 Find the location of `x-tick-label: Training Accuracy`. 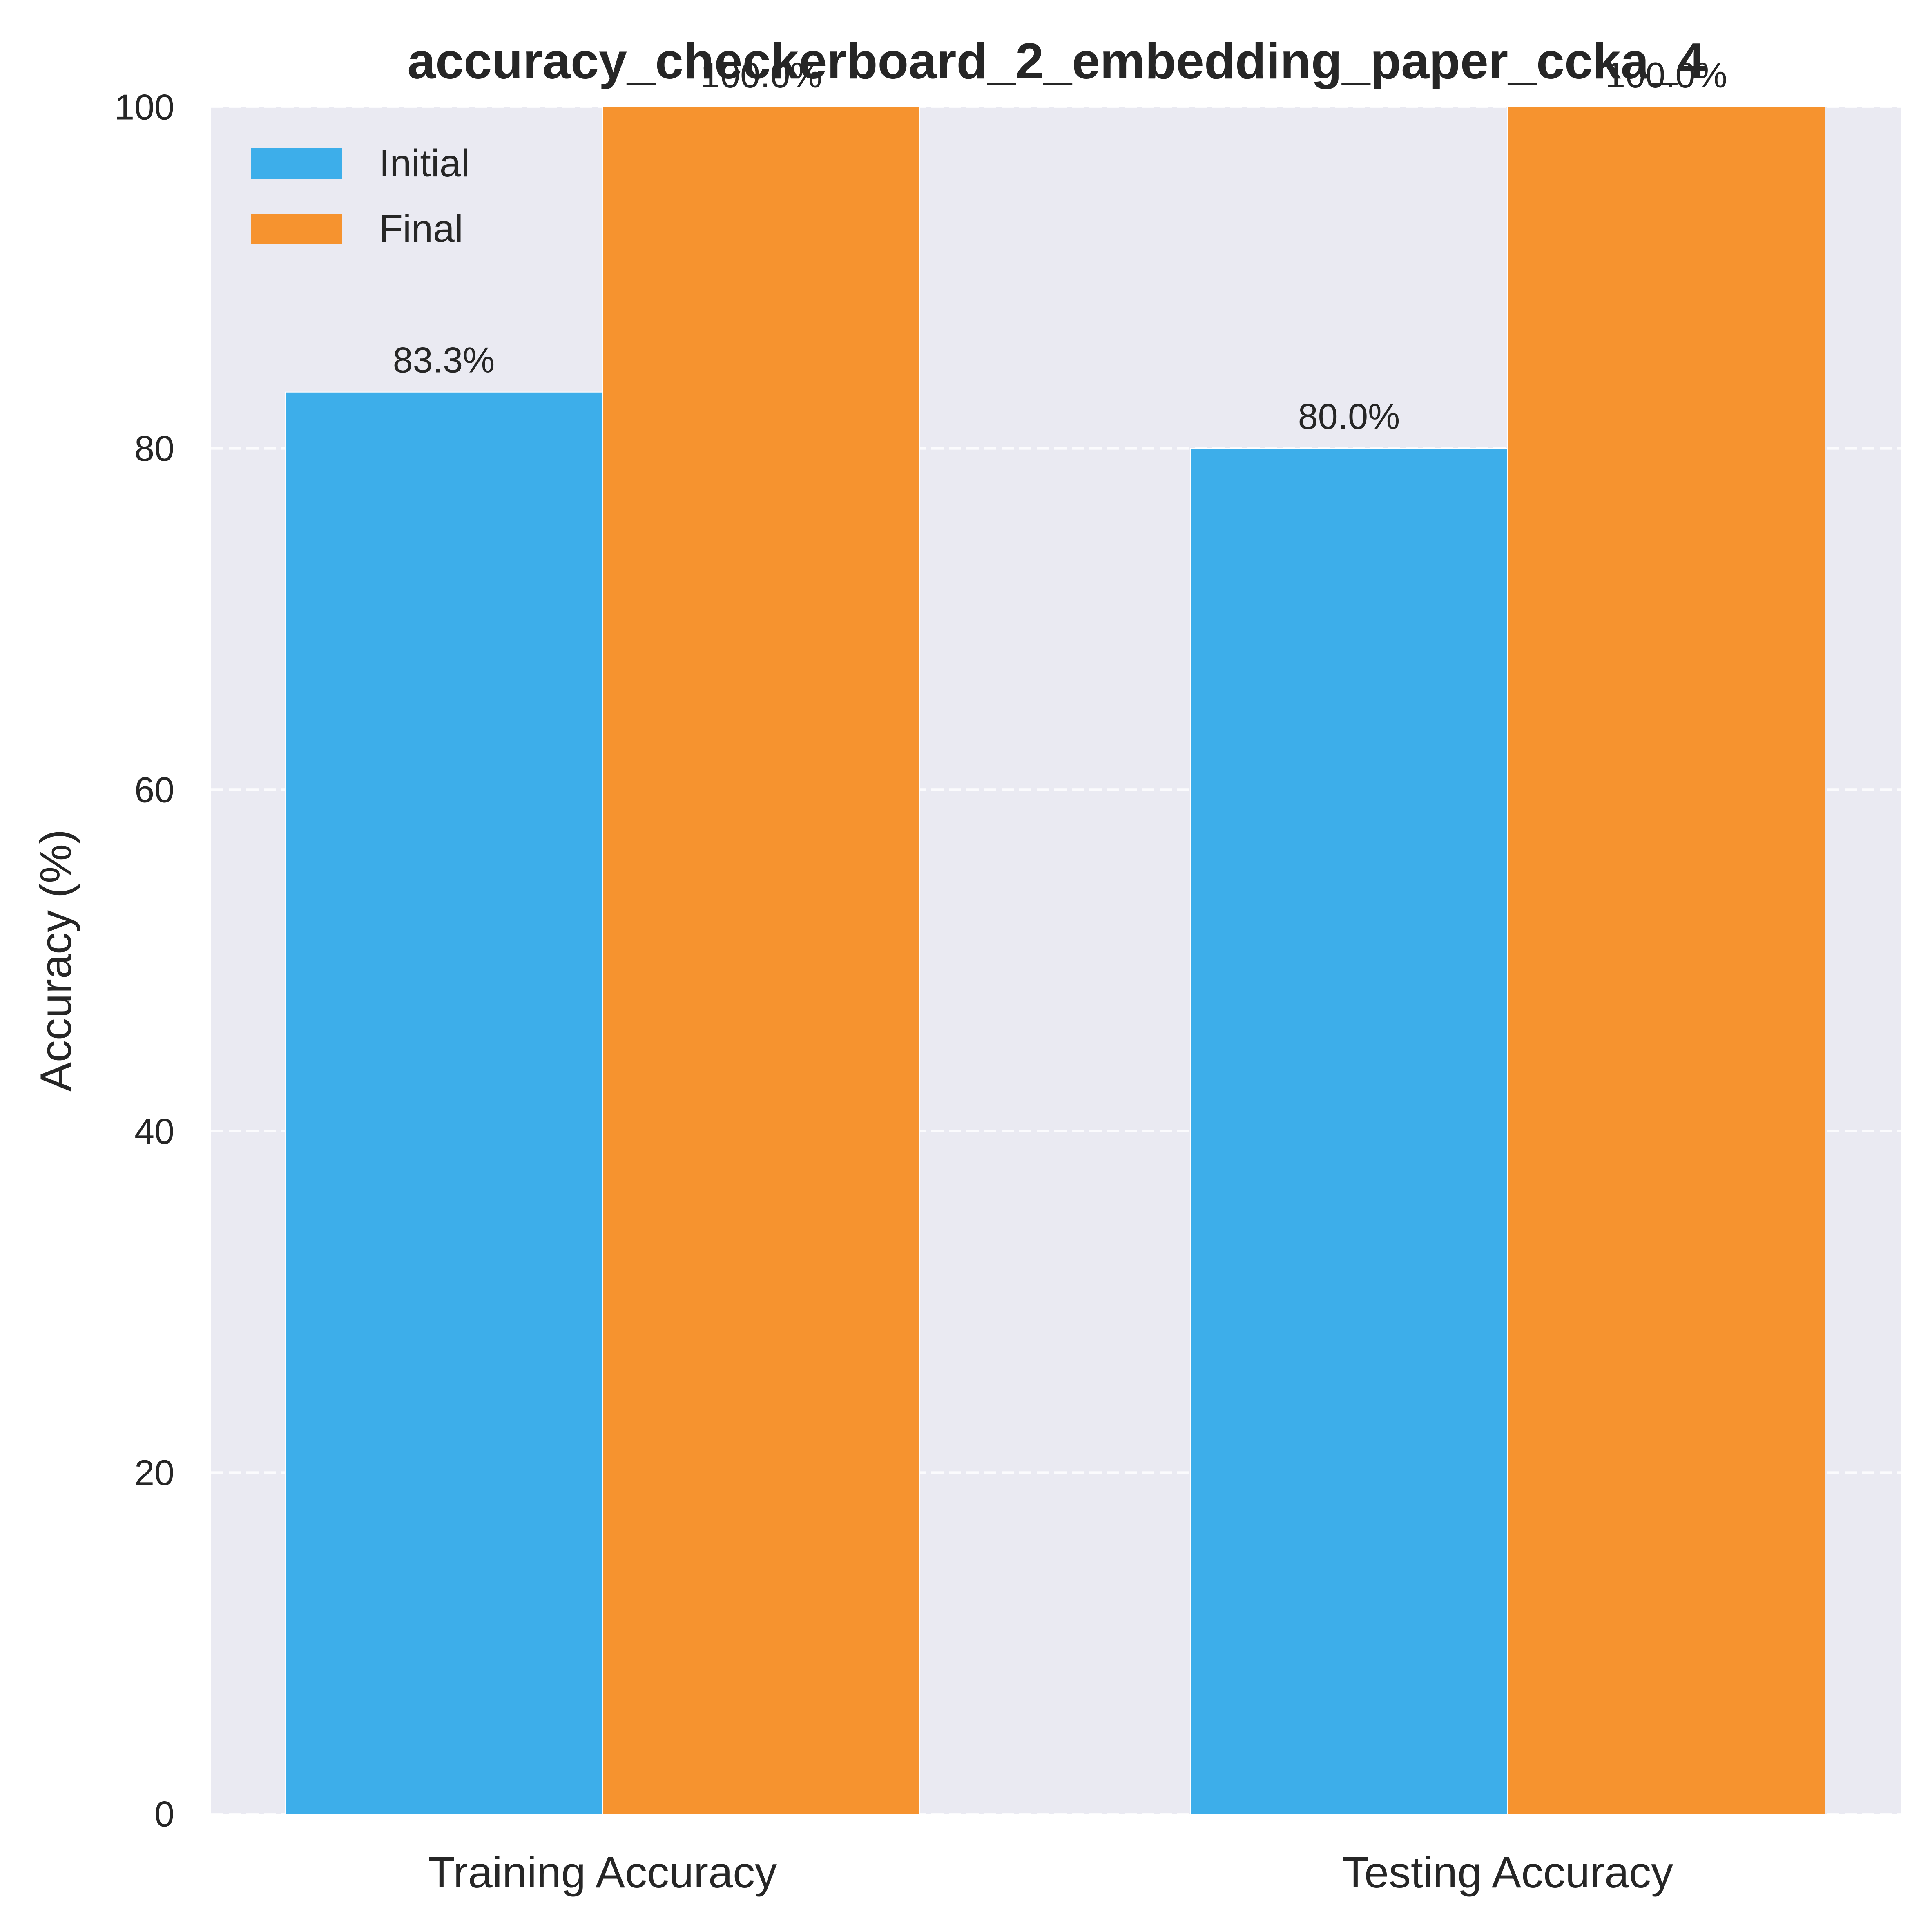

x-tick-label: Training Accuracy is located at coordinates (602, 1872).